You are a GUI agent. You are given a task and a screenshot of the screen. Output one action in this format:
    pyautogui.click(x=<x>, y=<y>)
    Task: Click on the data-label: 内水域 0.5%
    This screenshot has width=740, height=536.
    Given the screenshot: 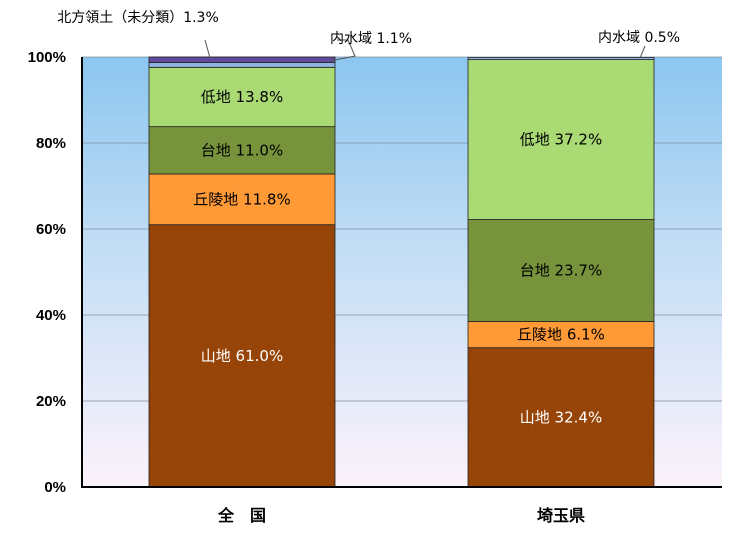 What is the action you would take?
    pyautogui.click(x=639, y=38)
    